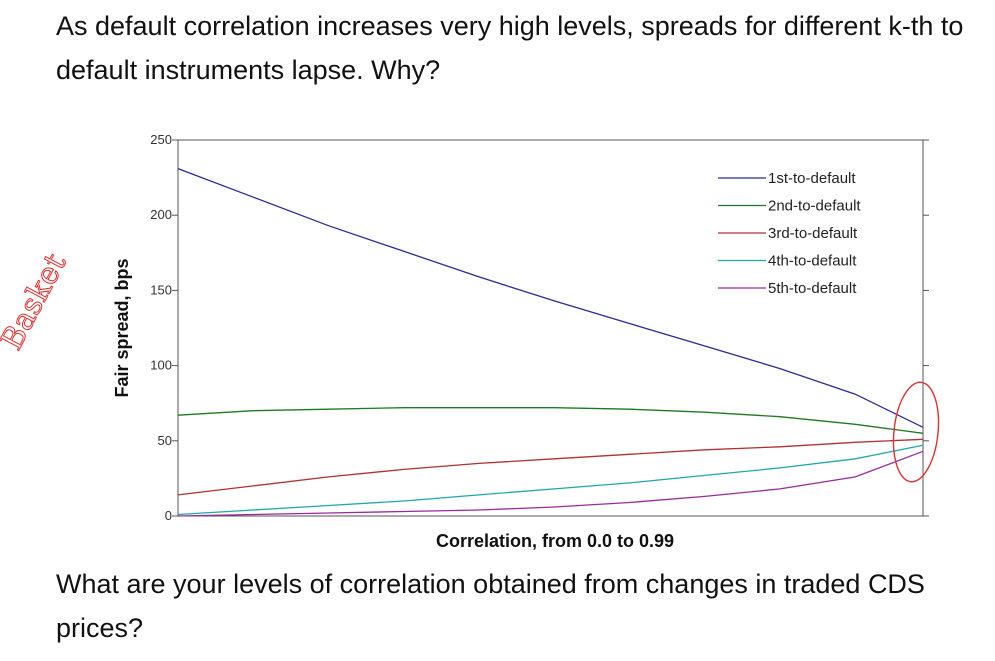 This screenshot has width=995, height=661. What do you see at coordinates (916, 432) in the screenshot?
I see `convergence-circle-annotation` at bounding box center [916, 432].